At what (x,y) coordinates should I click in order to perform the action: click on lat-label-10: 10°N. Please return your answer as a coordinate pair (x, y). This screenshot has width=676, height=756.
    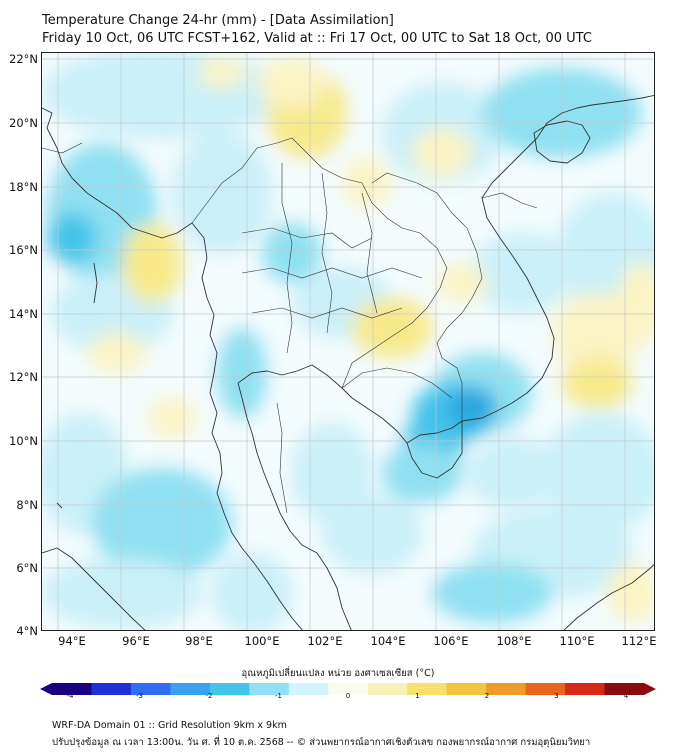
    Looking at the image, I should click on (23, 441).